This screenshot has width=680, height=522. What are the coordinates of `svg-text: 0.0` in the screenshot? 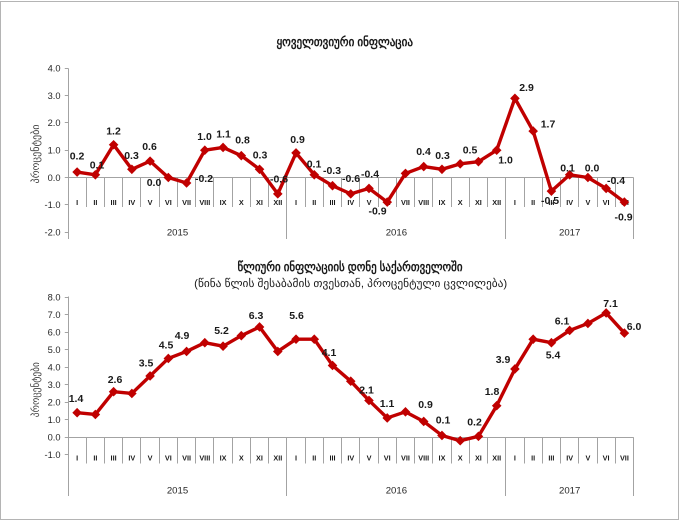 It's located at (54, 438).